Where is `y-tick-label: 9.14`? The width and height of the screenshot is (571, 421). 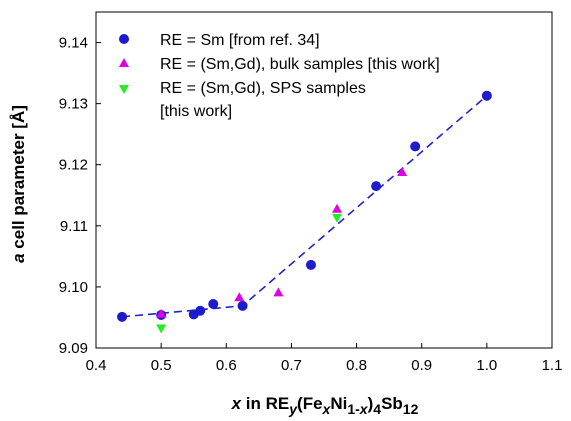
y-tick-label: 9.14 is located at coordinates (73, 43).